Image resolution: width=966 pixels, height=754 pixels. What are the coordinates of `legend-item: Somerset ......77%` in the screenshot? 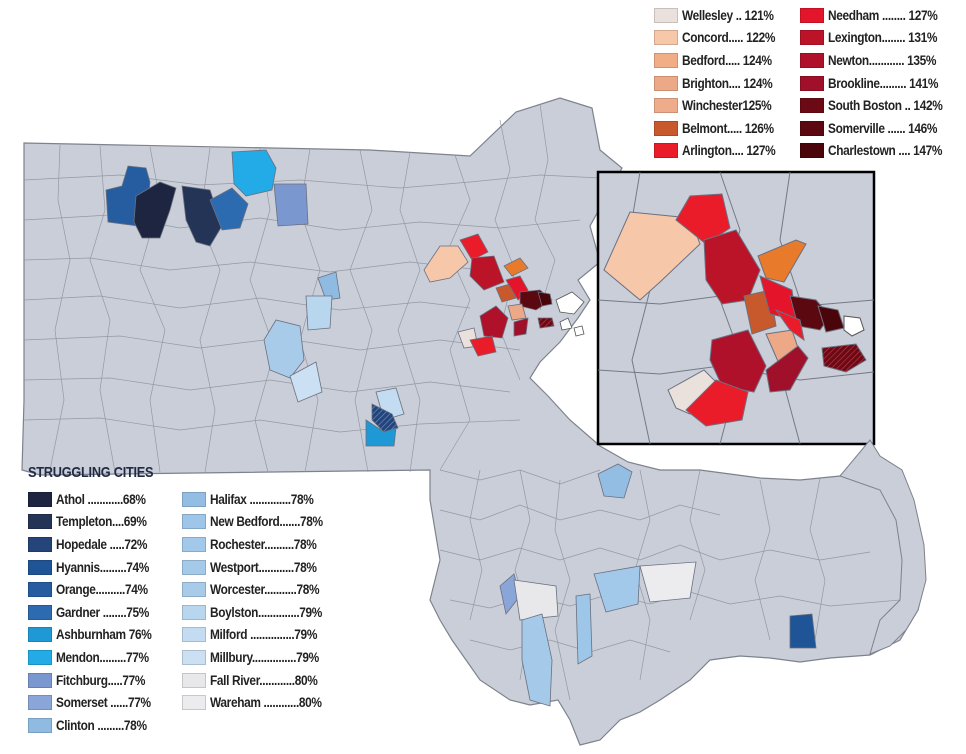 It's located at (96, 702).